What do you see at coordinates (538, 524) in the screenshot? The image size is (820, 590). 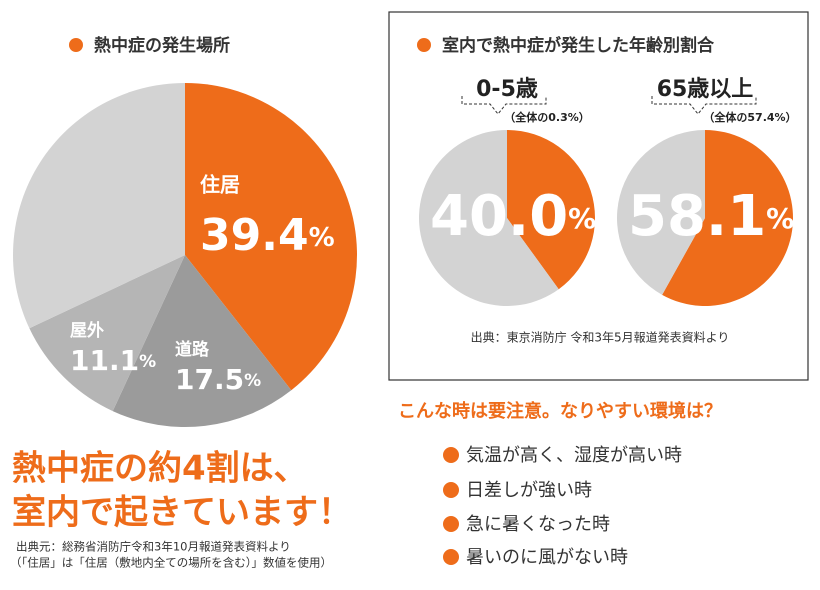 I see `tip-item: 急に暑くなった時` at bounding box center [538, 524].